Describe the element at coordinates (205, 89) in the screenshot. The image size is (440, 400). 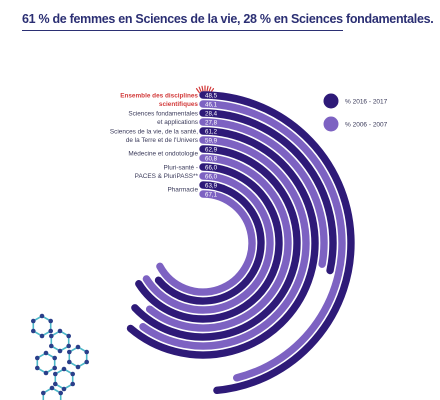
I see `highlight-sparkle-icon` at that location.